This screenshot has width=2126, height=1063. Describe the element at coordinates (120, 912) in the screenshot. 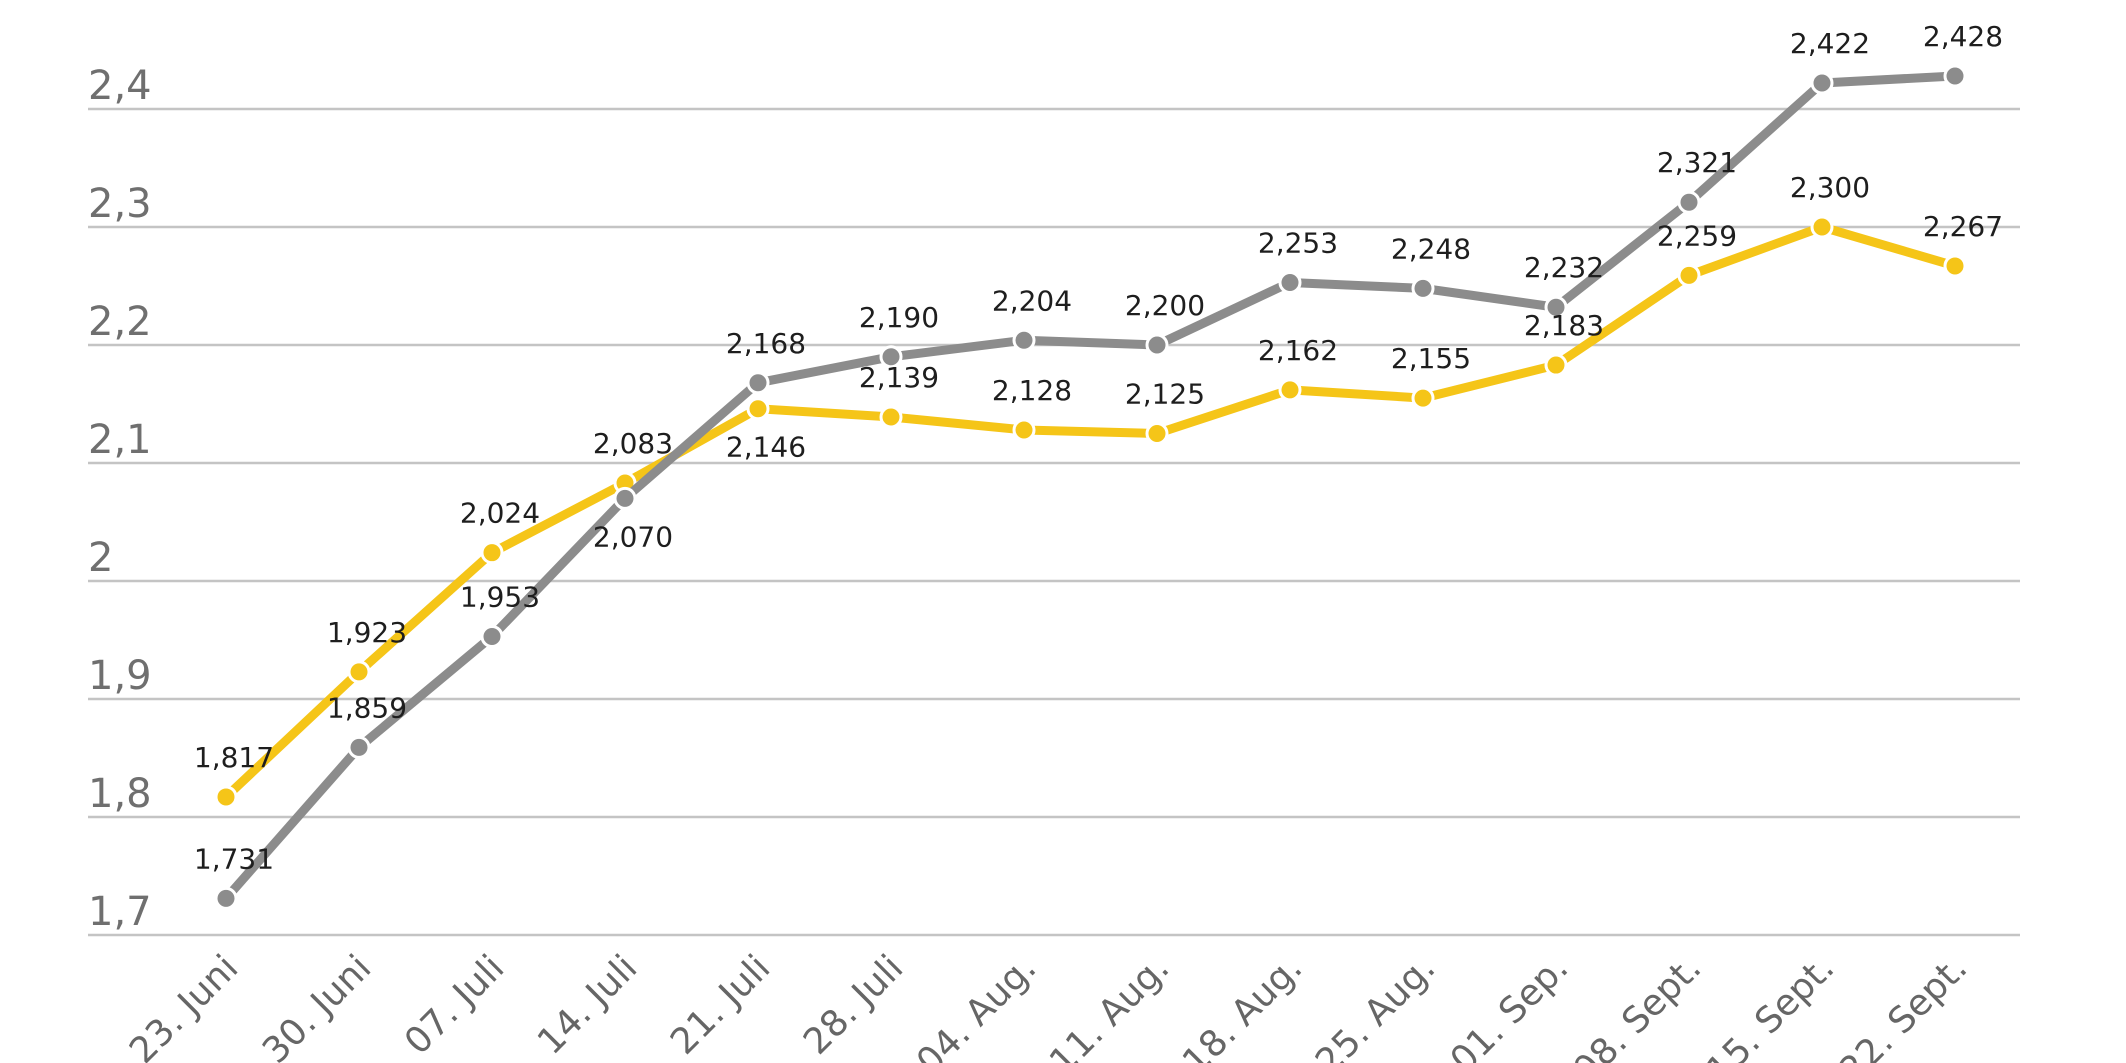

I see `y-tick-label: 1,7` at that location.